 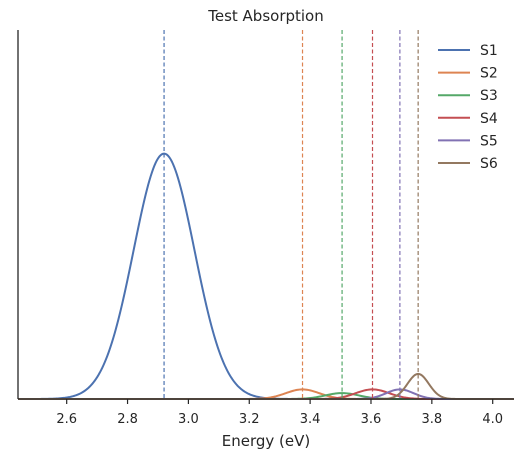 What do you see at coordinates (266, 441) in the screenshot?
I see `x-axis-title: Energy (eV)` at bounding box center [266, 441].